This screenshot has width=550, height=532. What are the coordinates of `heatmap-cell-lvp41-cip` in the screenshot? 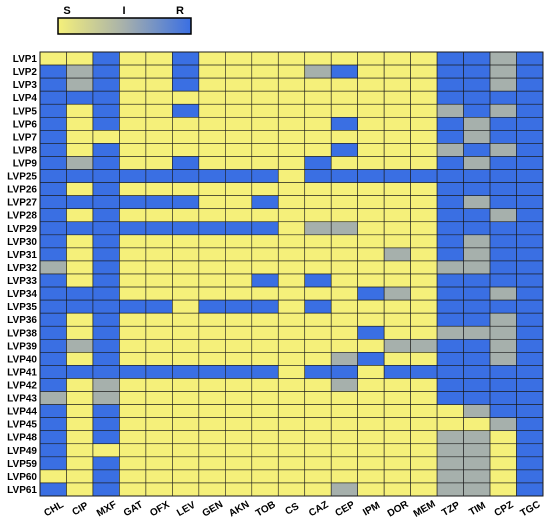 It's located at (80, 372).